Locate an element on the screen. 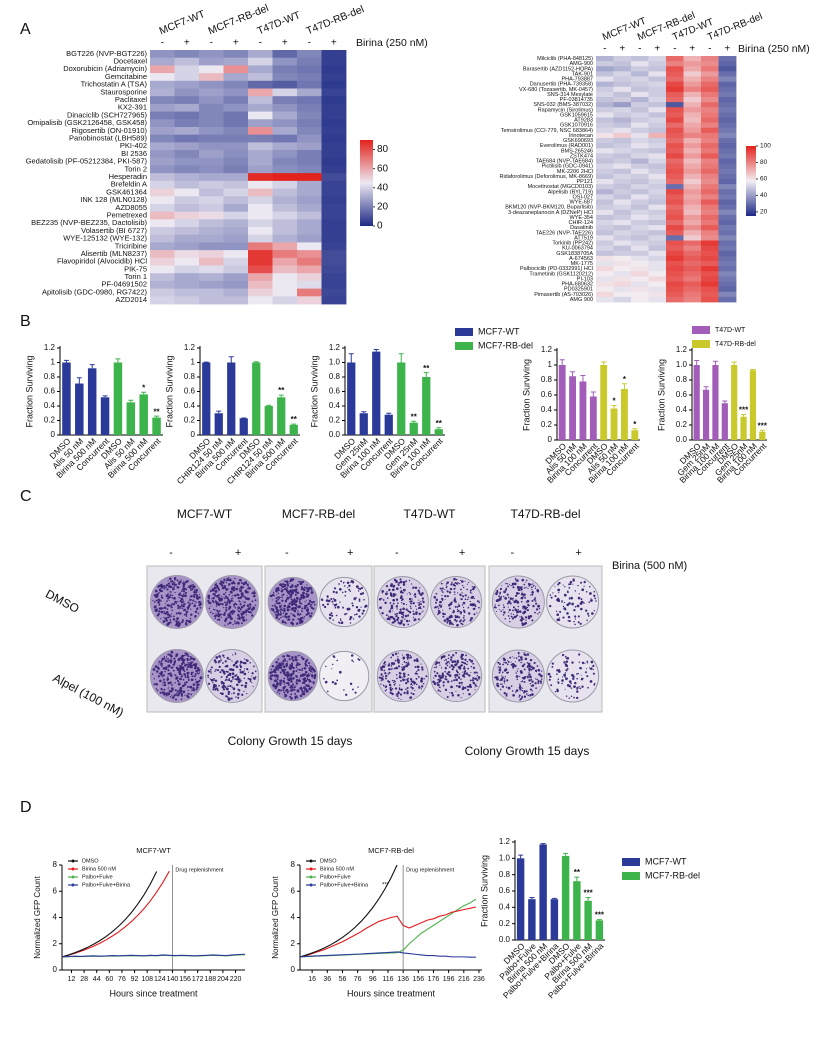 The width and height of the screenshot is (825, 1050). y-tick-label: 4 is located at coordinates (293, 917).